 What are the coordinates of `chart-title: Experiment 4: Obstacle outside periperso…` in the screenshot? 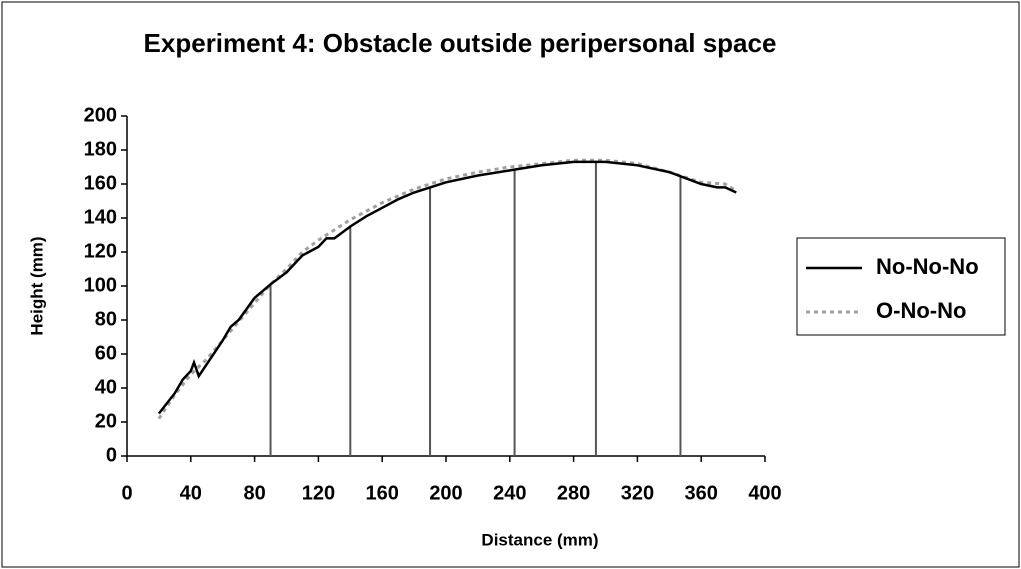 It's located at (460, 43).